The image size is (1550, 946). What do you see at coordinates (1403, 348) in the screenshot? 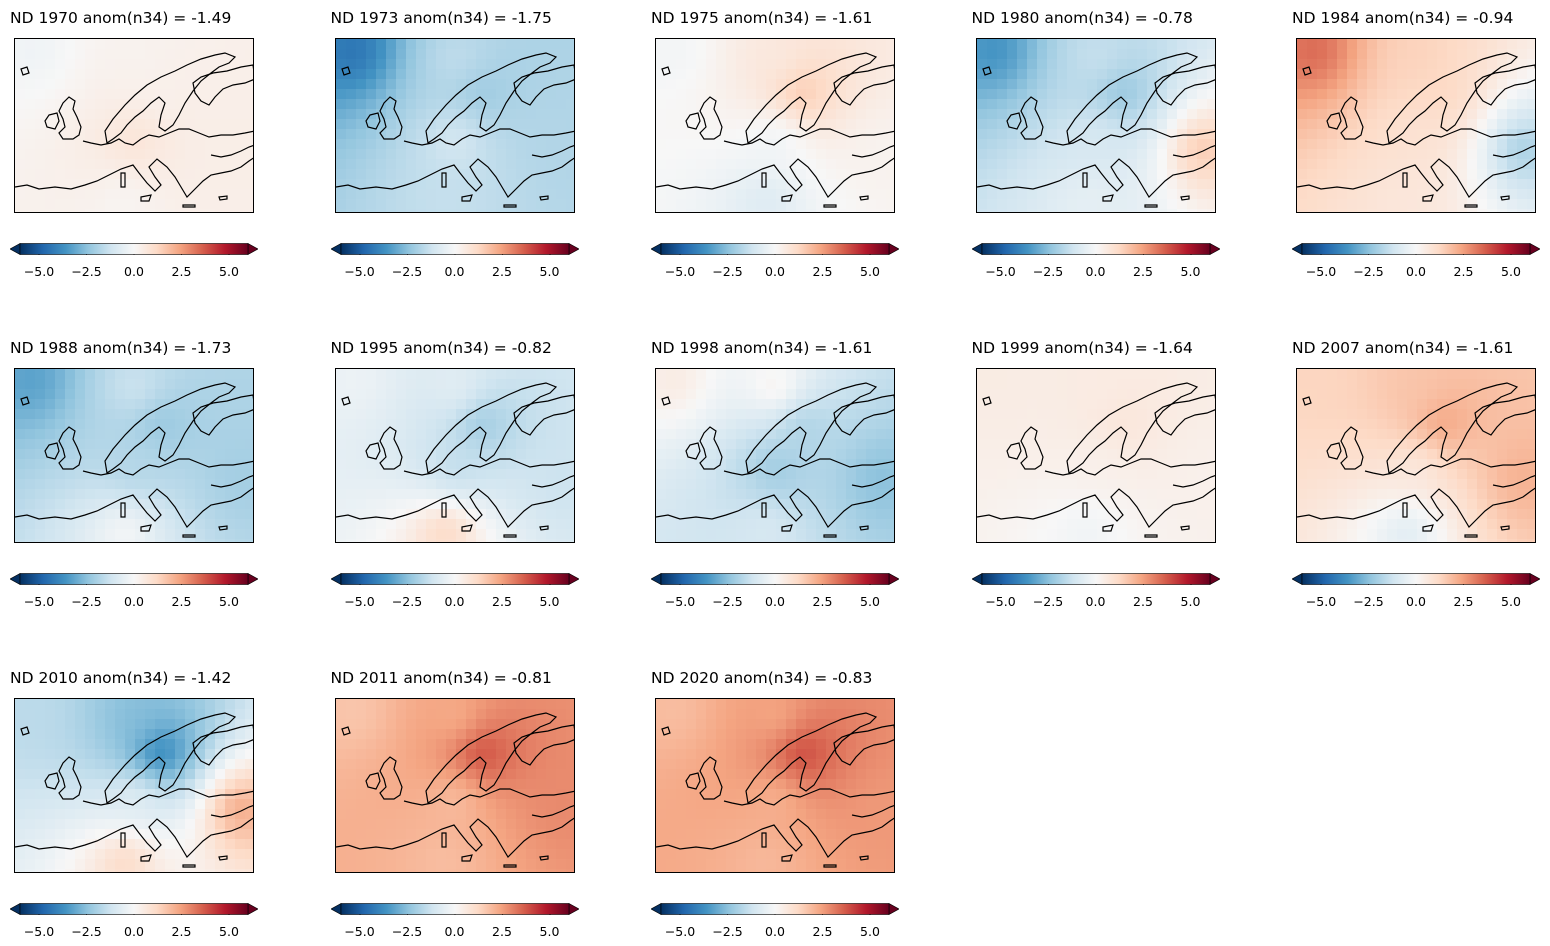
I see `panel-title: ND 2007 anom(n34) = -1.61` at bounding box center [1403, 348].